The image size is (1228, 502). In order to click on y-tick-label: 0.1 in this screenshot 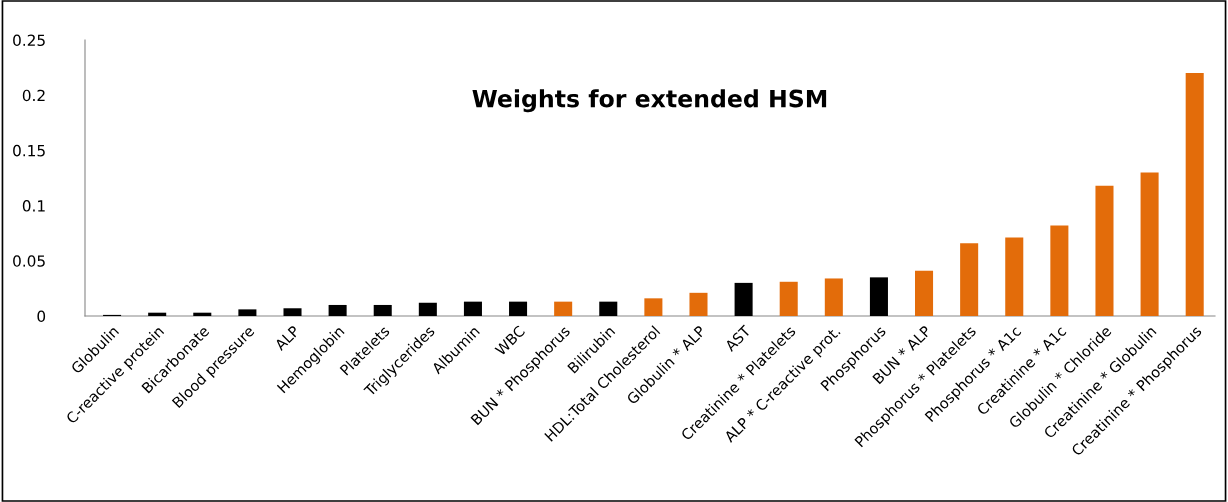, I will do `click(33, 206)`.